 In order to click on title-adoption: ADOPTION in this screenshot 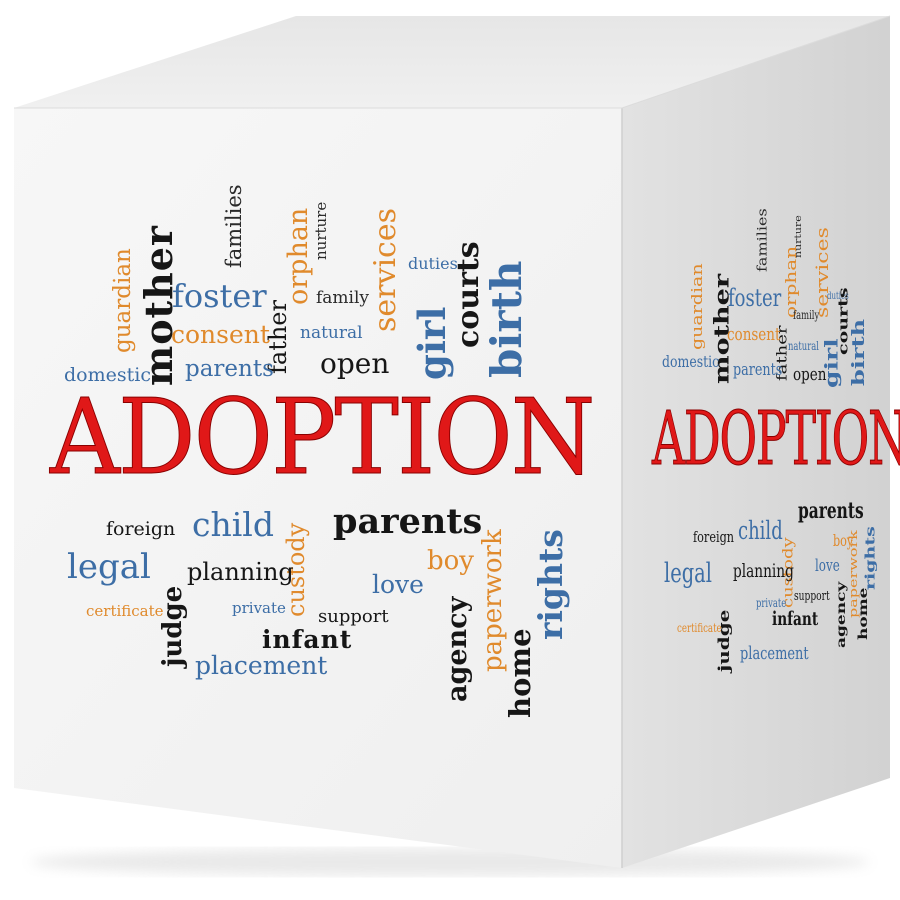, I will do `click(323, 437)`.